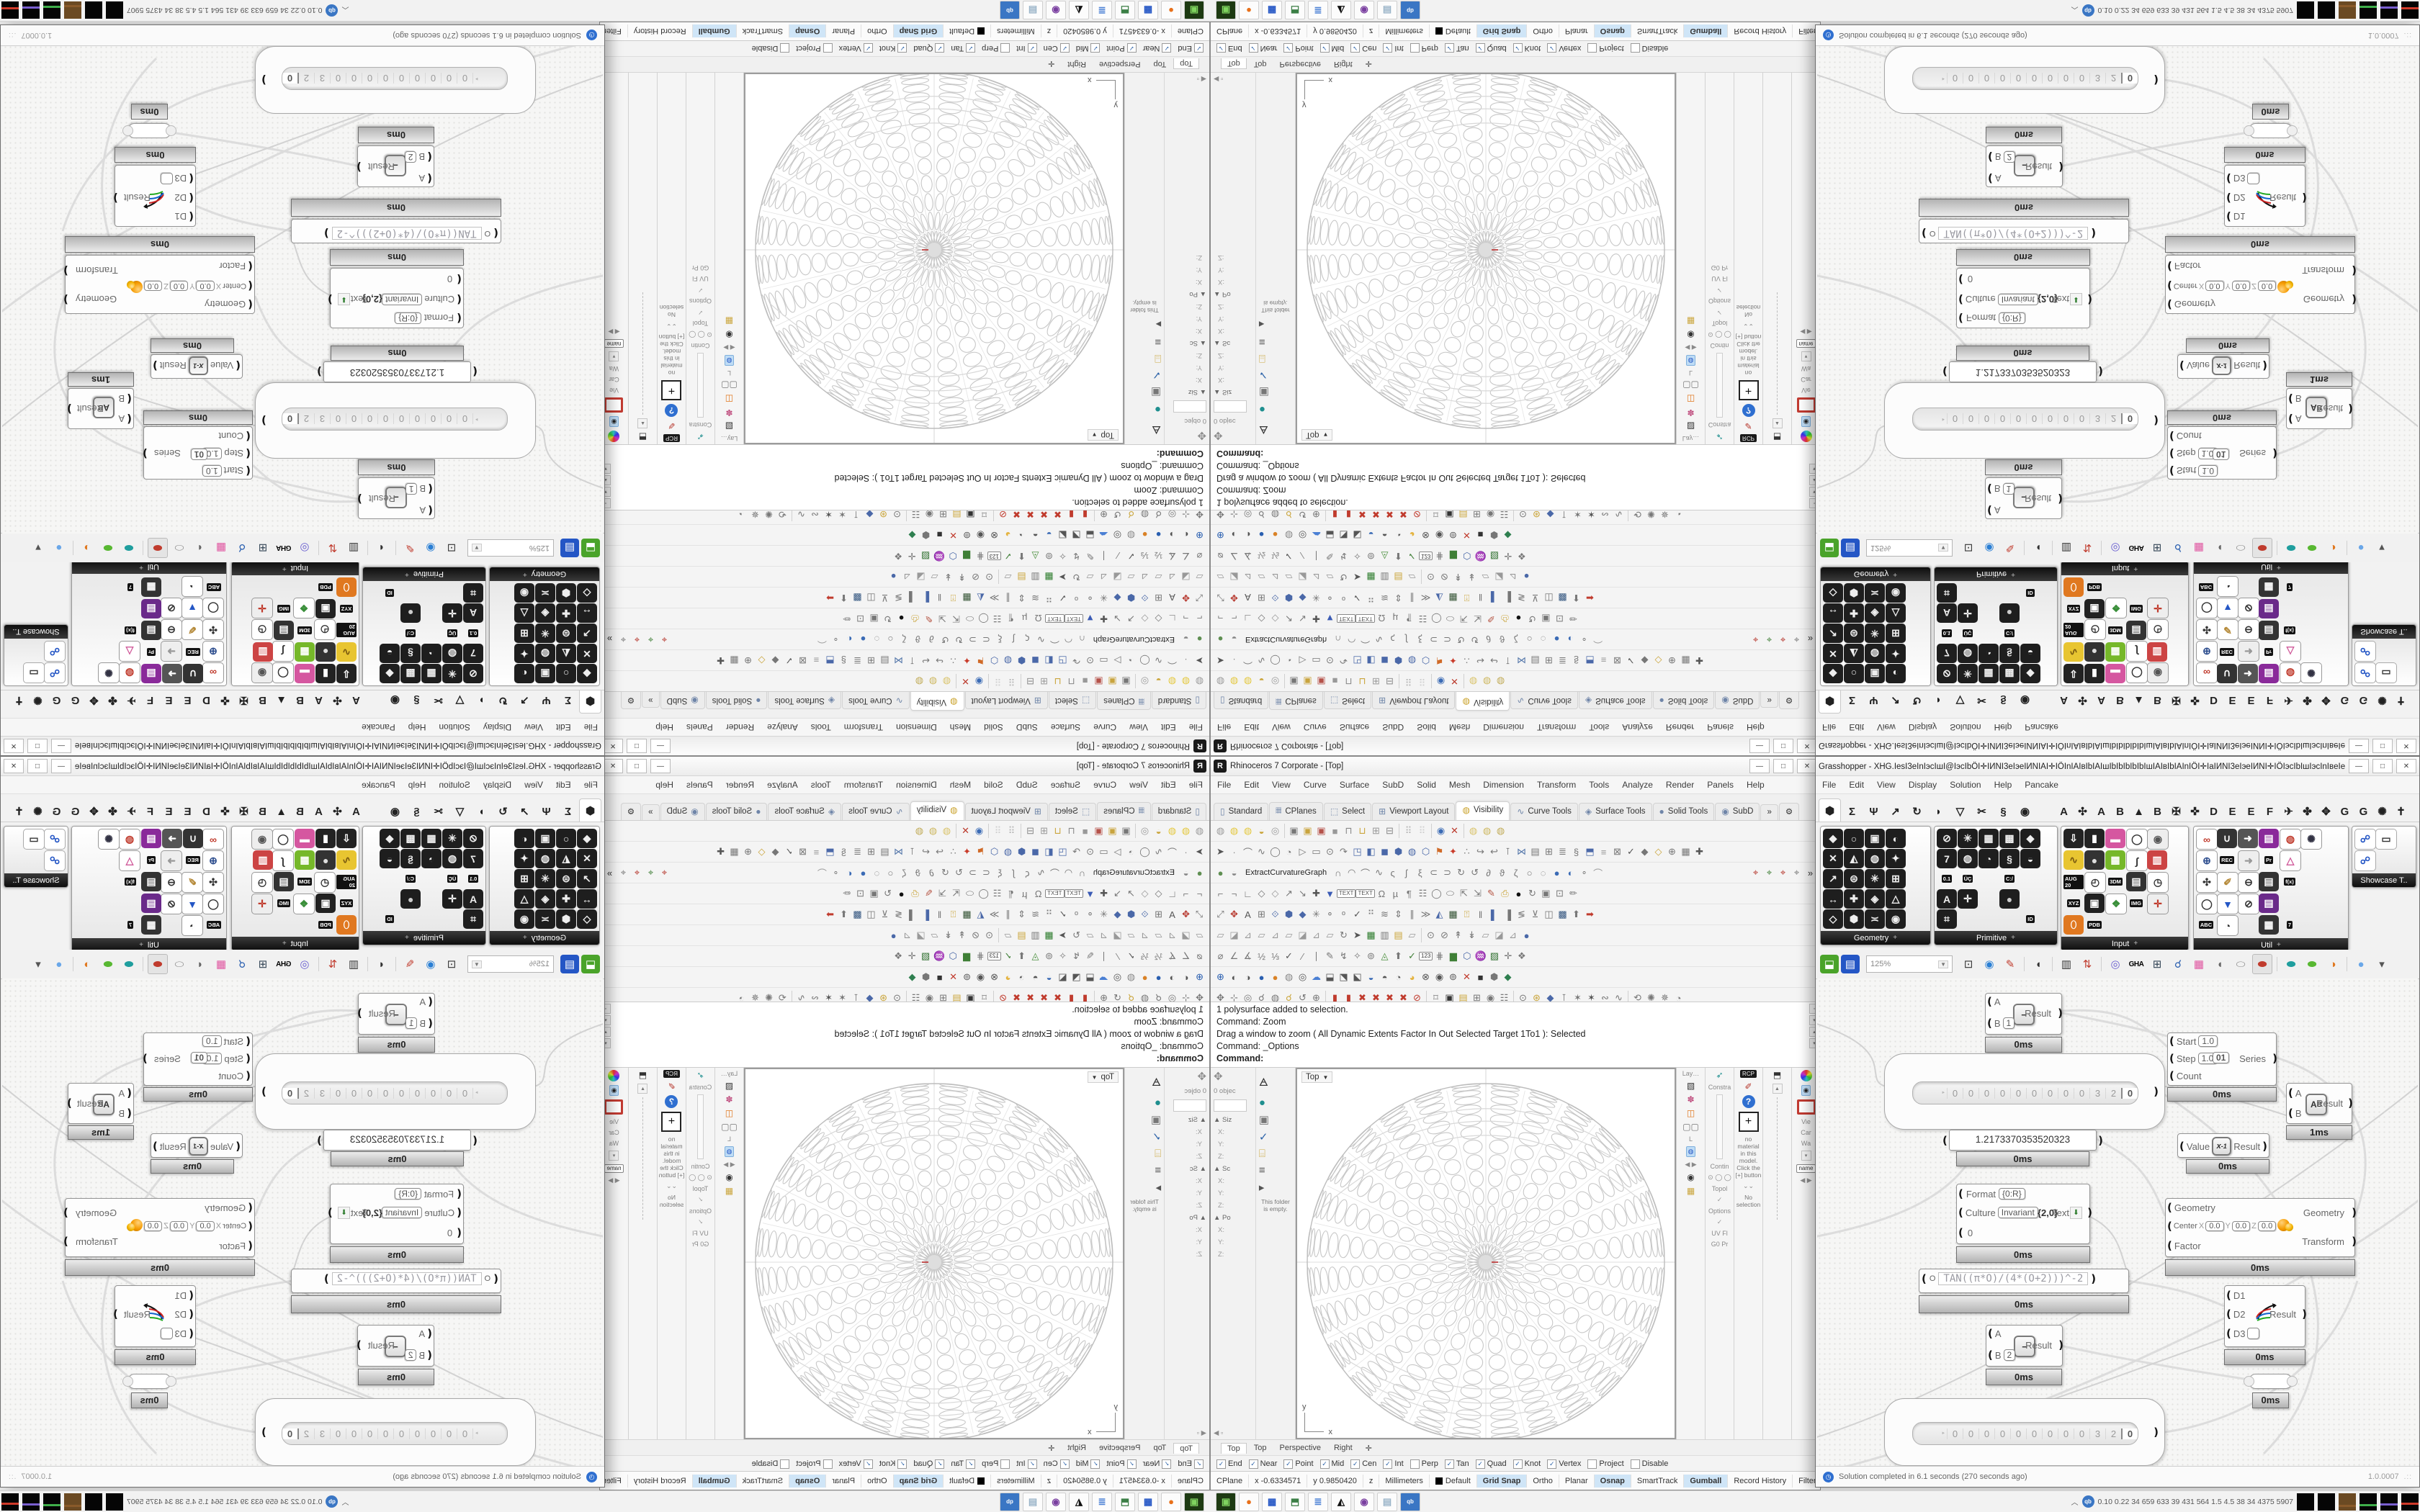 This screenshot has width=2420, height=1512. Describe the element at coordinates (2228, 1314) in the screenshot. I see `gradient-input-jack: (` at that location.